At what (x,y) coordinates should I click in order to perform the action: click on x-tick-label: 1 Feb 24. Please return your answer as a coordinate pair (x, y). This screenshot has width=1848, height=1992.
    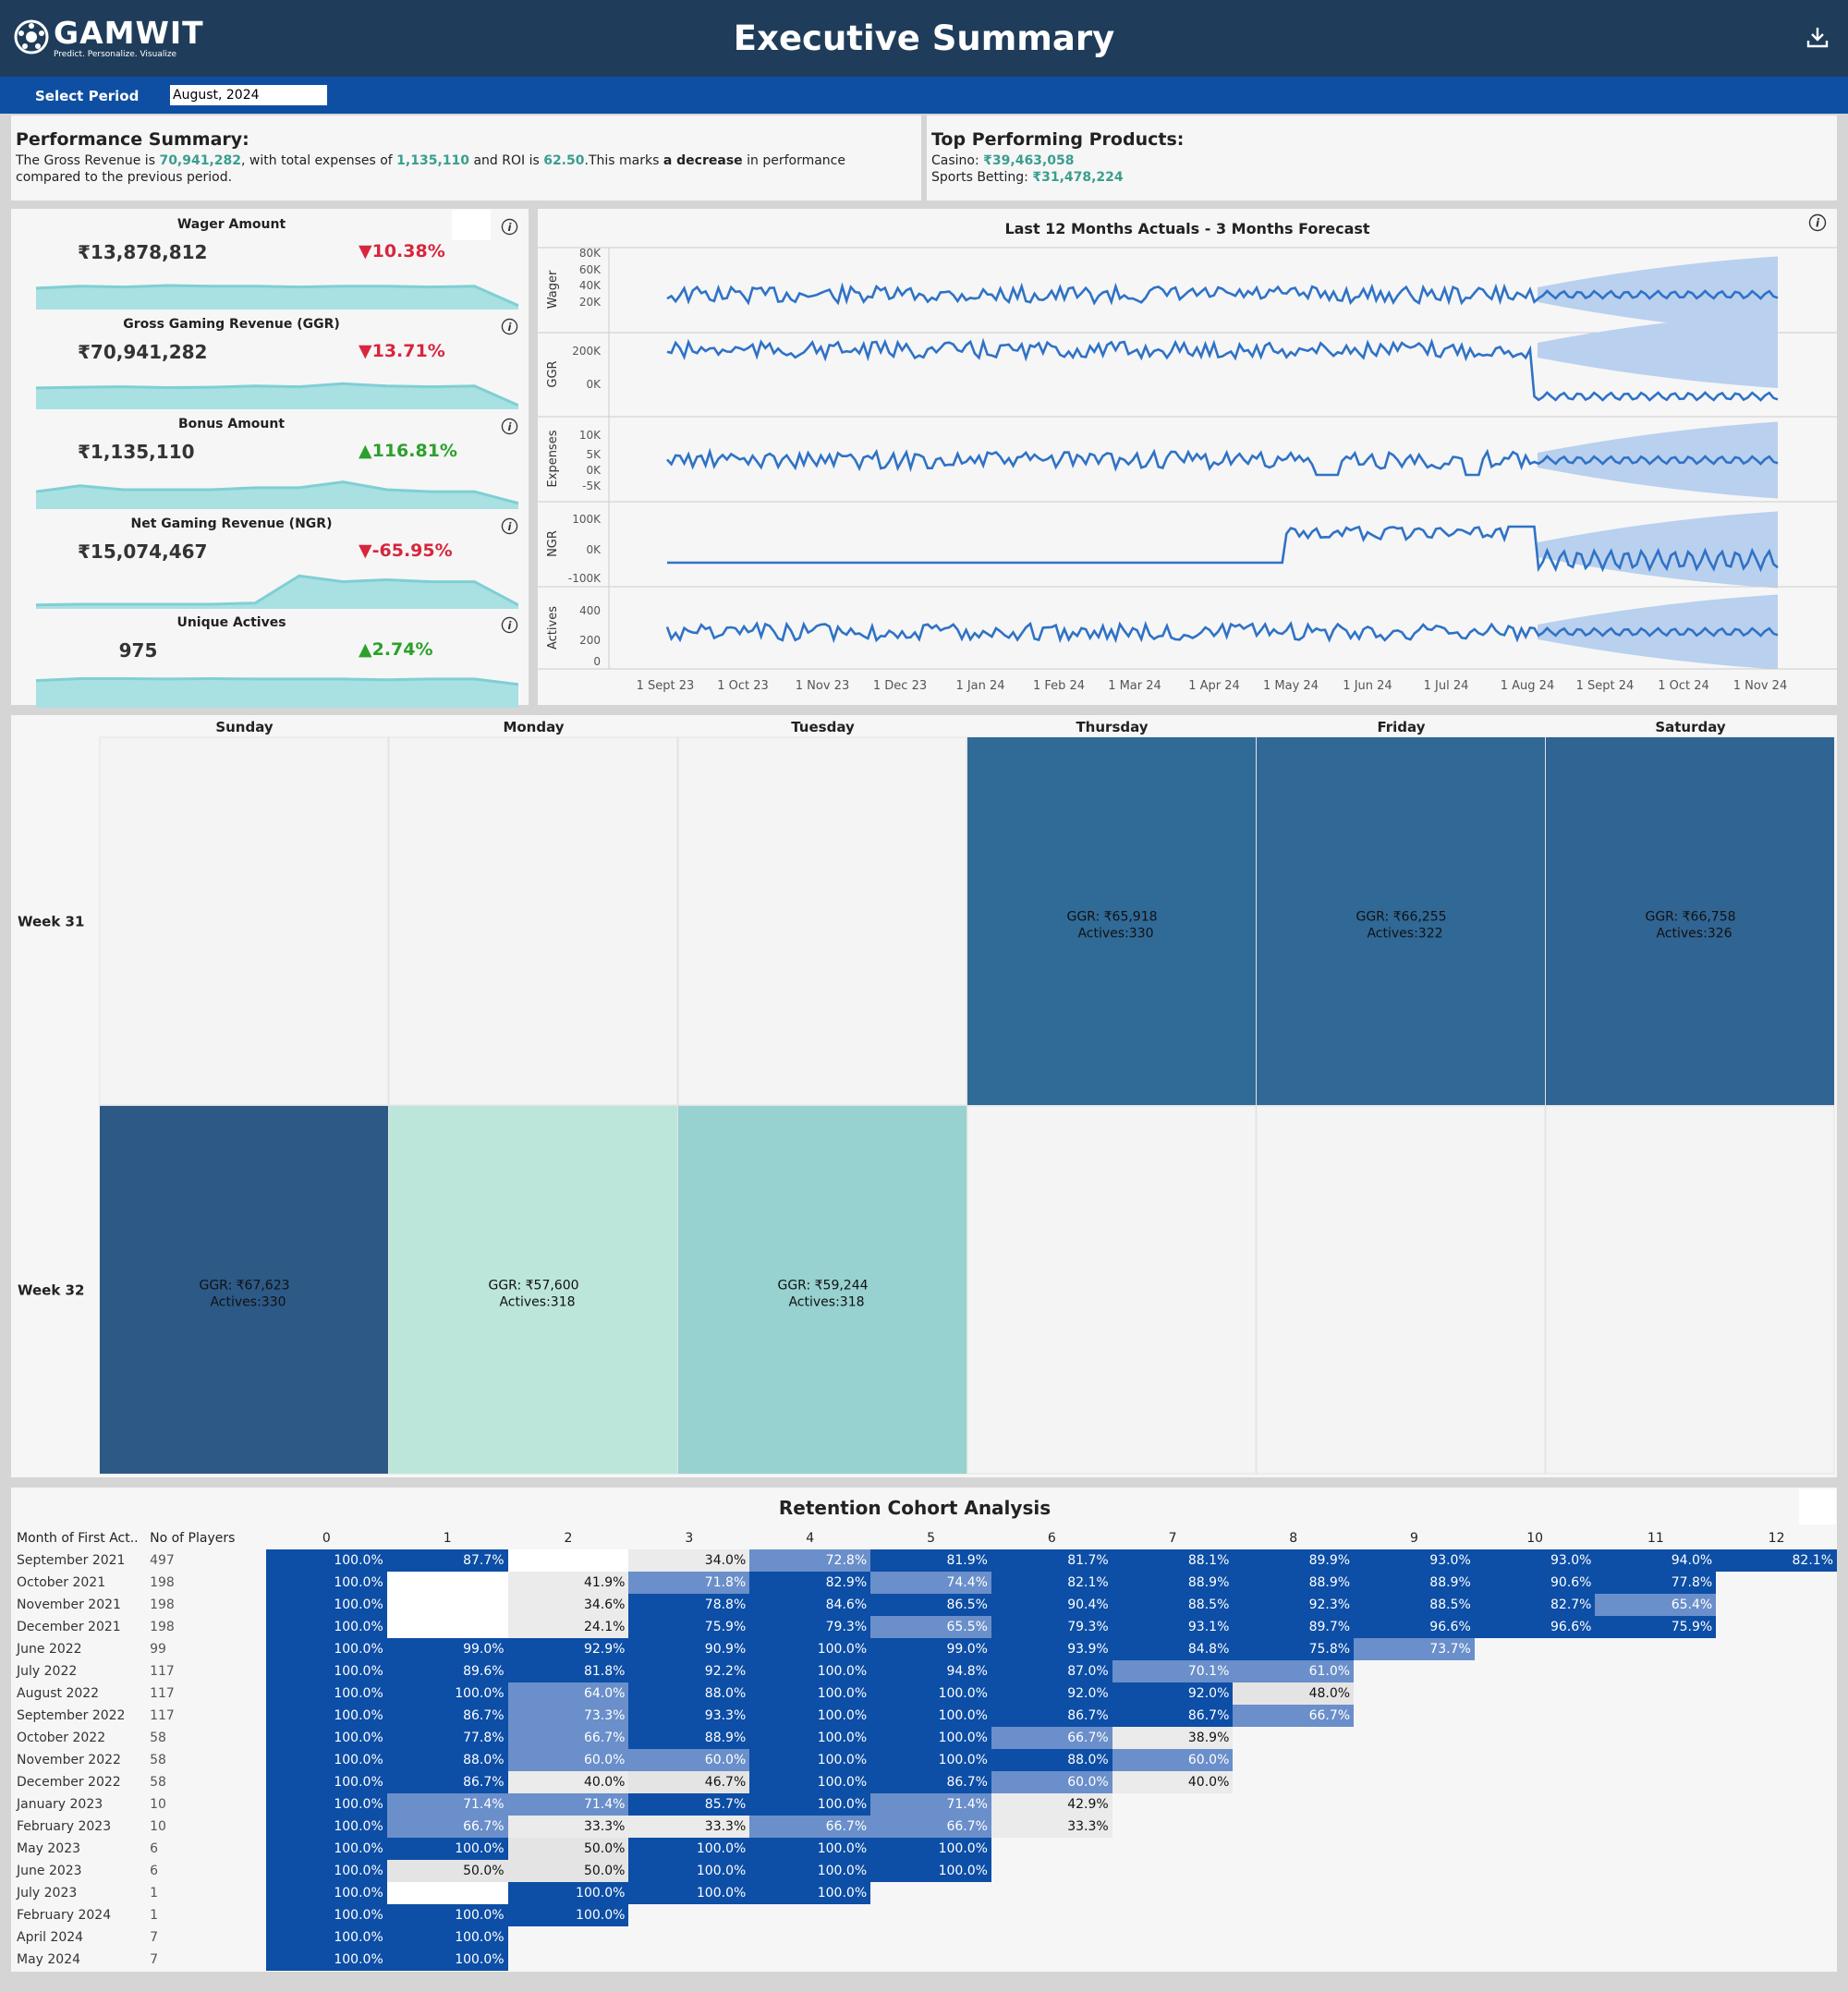
    Looking at the image, I should click on (1059, 686).